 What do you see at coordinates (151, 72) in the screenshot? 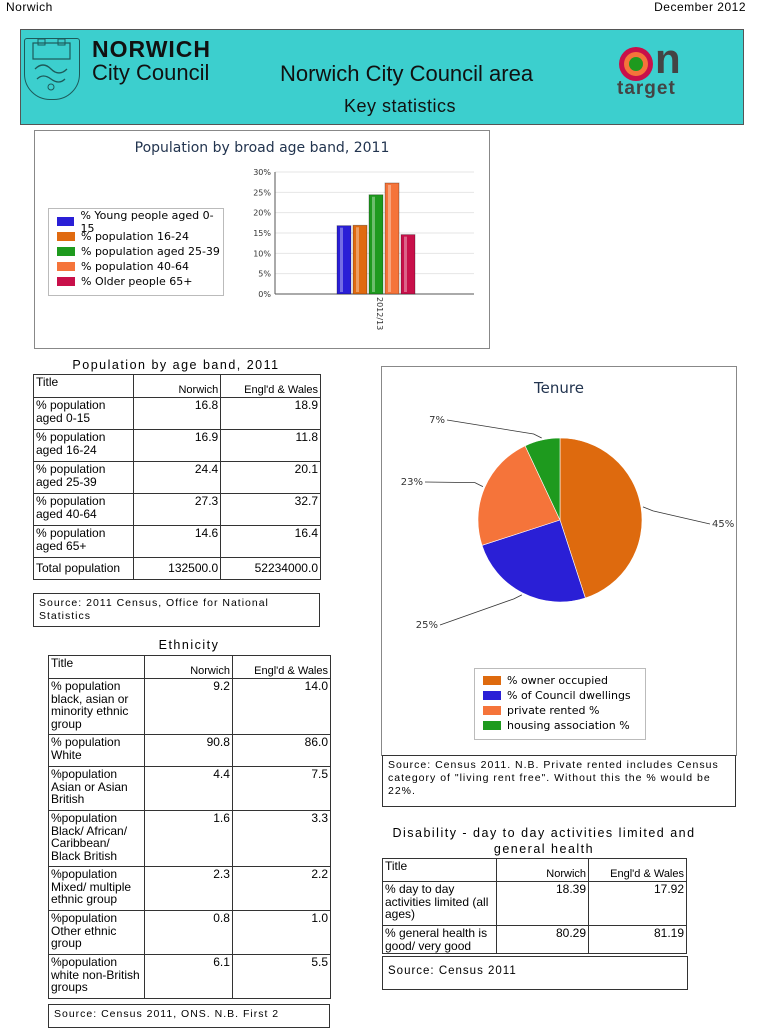
I see `org-subname: City Council` at bounding box center [151, 72].